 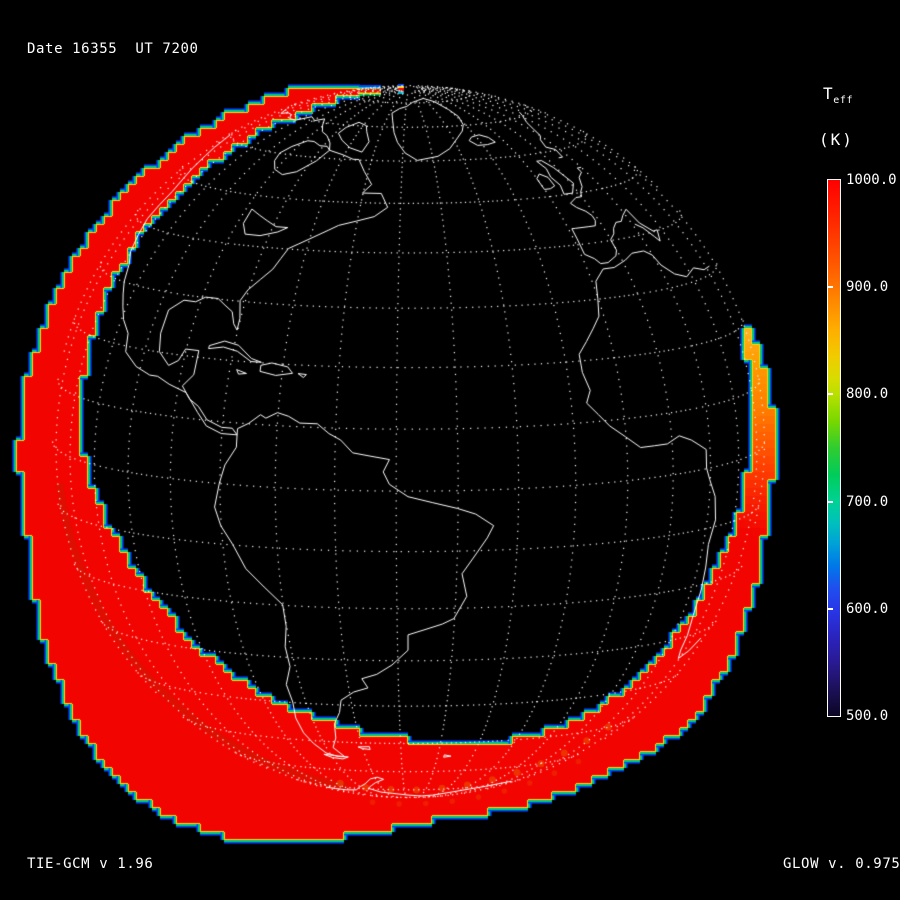 What do you see at coordinates (867, 716) in the screenshot?
I see `colorbar-tick-label: 500.0` at bounding box center [867, 716].